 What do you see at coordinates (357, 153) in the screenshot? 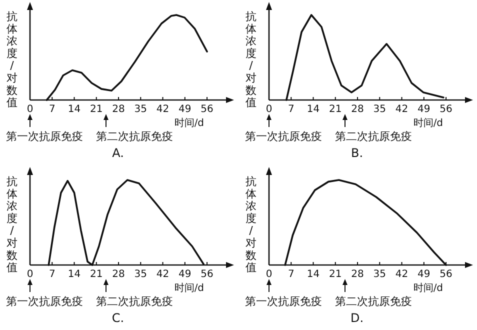
I see `text: B.` at bounding box center [357, 153].